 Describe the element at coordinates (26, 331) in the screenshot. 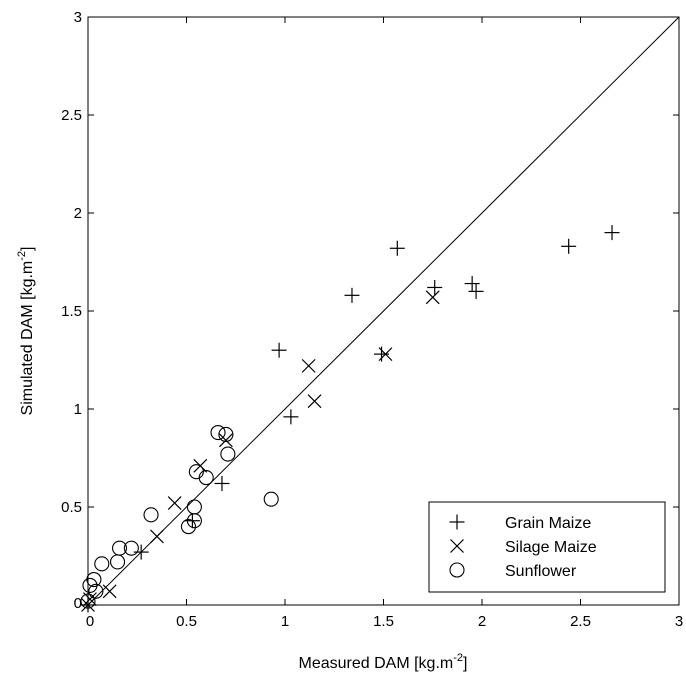

I see `y-axis-label: Simulated DAM [kg.m-2]` at that location.